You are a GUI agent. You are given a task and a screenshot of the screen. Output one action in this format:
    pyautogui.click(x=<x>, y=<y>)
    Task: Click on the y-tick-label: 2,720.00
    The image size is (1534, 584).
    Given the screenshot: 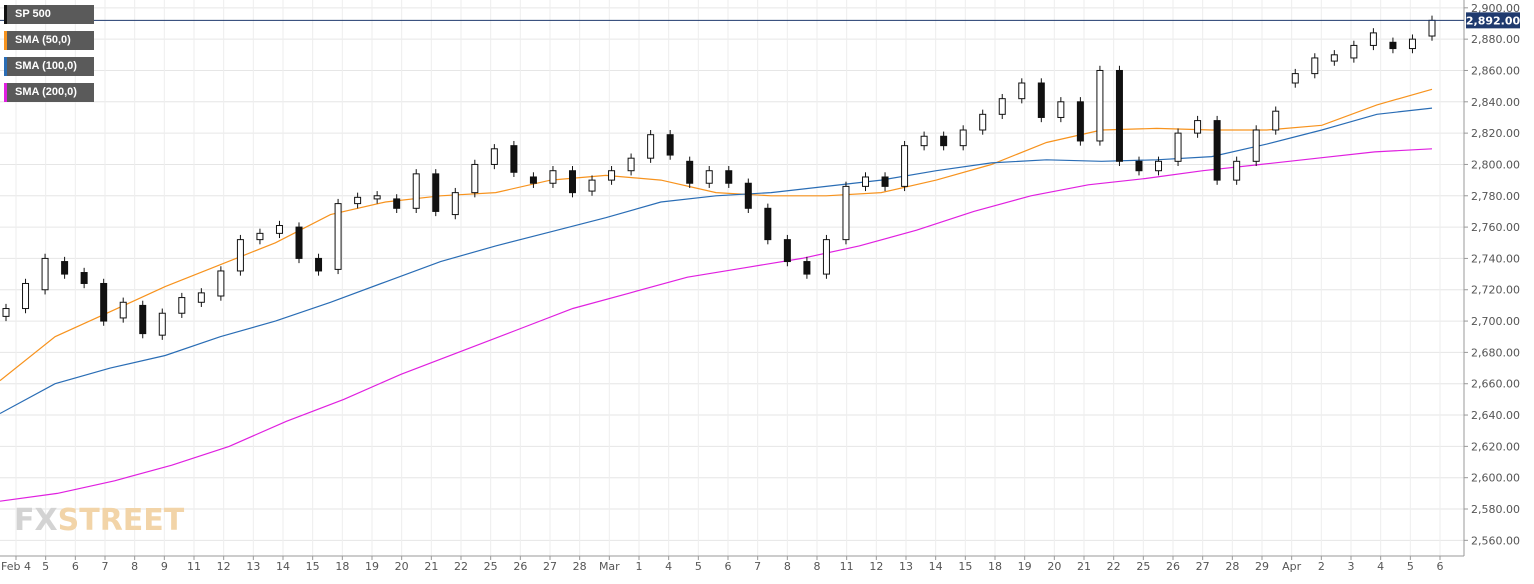 What is the action you would take?
    pyautogui.click(x=1495, y=290)
    